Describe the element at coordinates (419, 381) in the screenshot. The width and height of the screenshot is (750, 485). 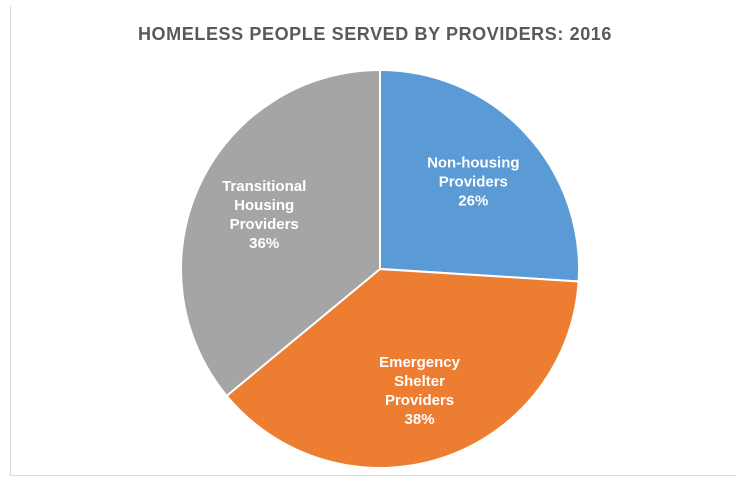
I see `slice-category-label: Shelter` at that location.